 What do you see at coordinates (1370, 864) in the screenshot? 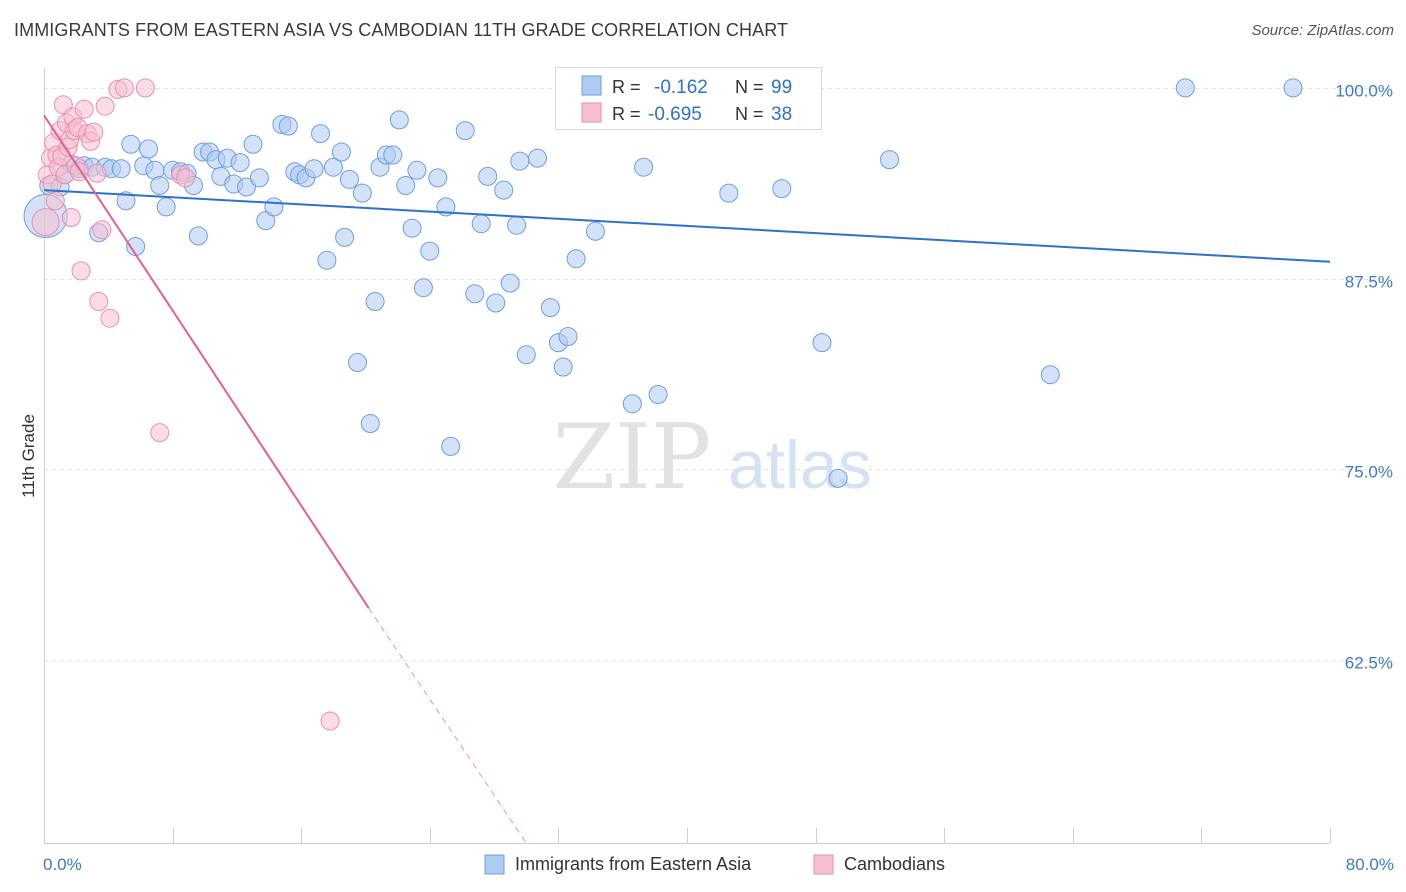
I see `x-tick-label-max: 80.0%` at bounding box center [1370, 864].